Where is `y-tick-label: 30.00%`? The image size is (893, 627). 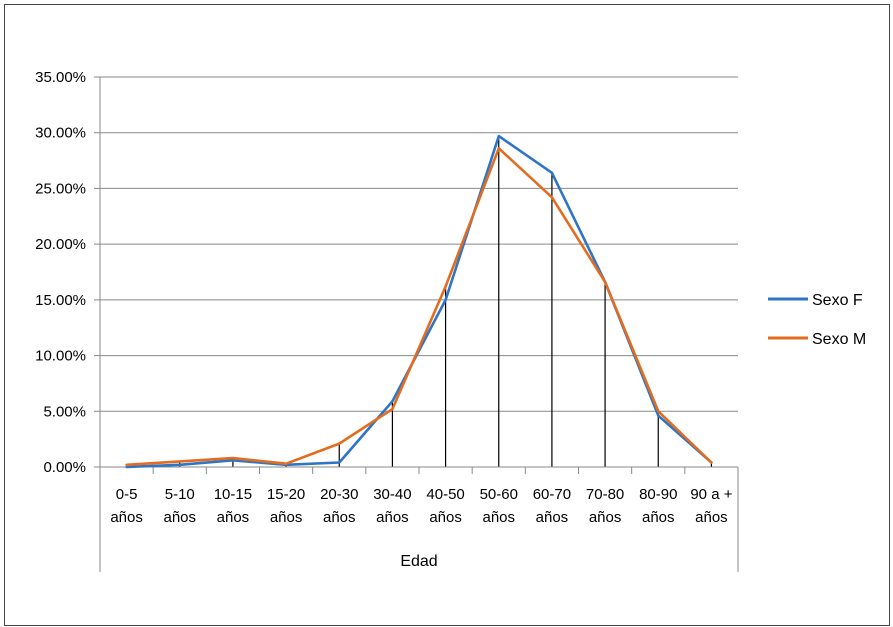 y-tick-label: 30.00% is located at coordinates (60, 133).